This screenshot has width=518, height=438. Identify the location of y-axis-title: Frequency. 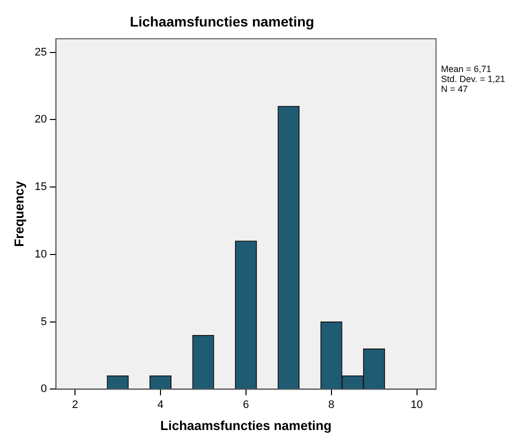
(18, 213).